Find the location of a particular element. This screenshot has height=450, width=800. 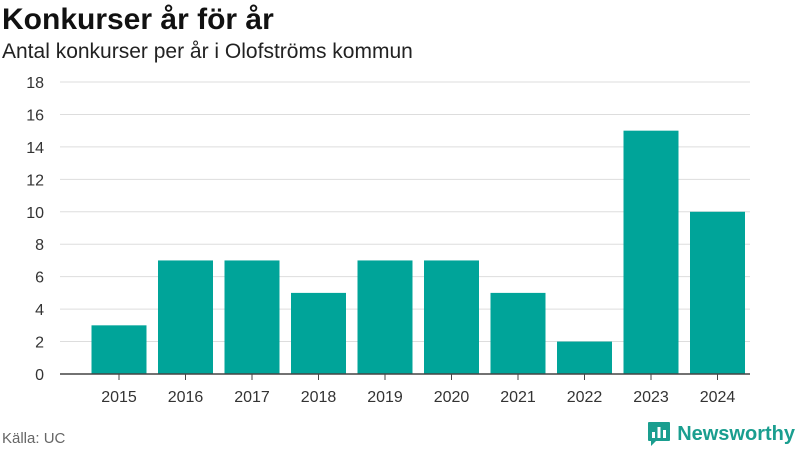

speech-bubble-bar-chart-icon is located at coordinates (659, 434).